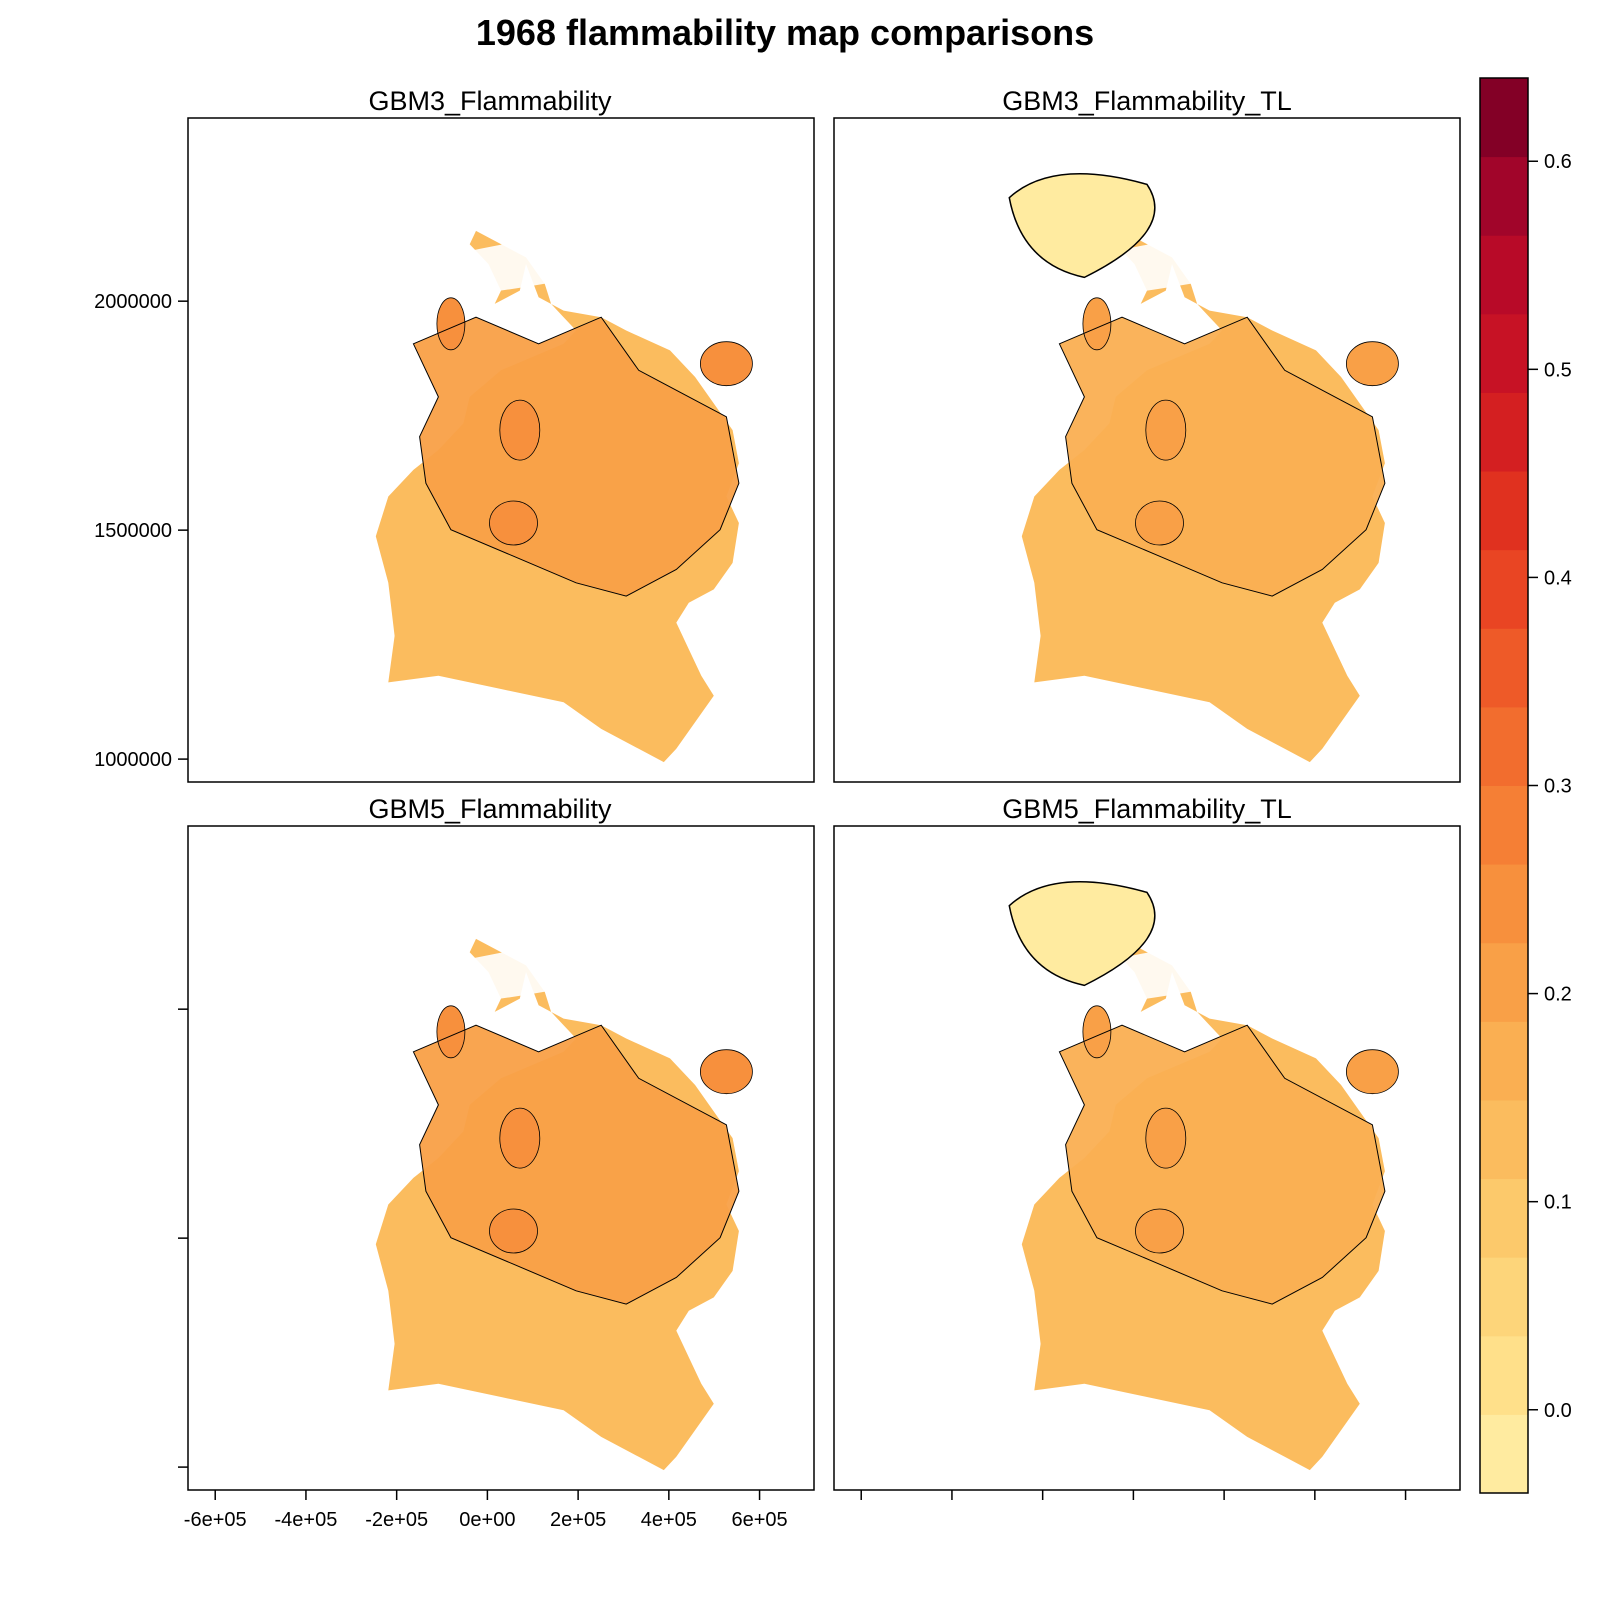  I want to click on y-tick-label: 2000000, so click(133, 302).